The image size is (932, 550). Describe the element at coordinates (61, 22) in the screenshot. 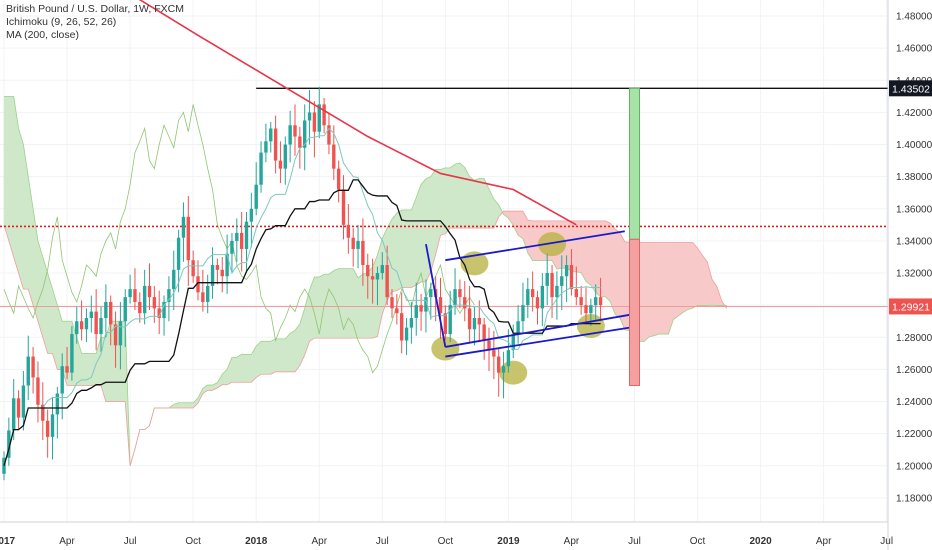

I see `legend-ichimoku: Ichimoku (9, 26, 52, 26)` at that location.